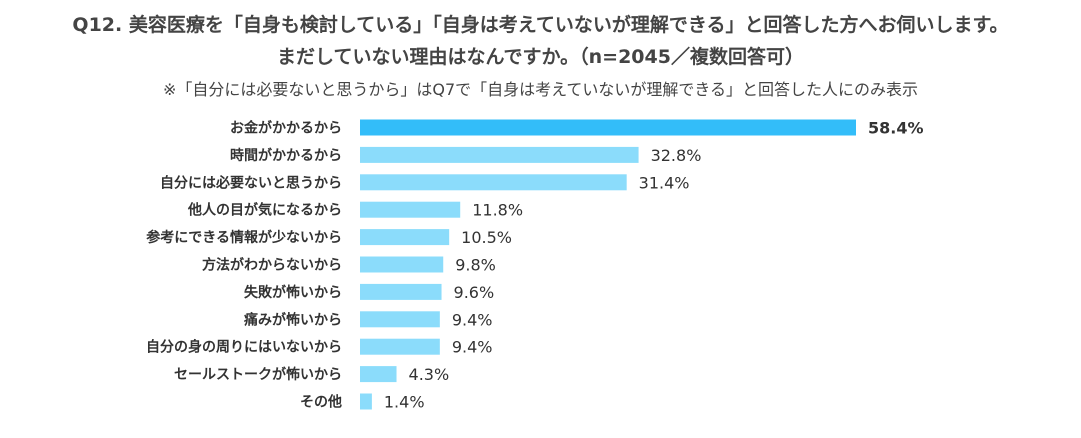  What do you see at coordinates (292, 319) in the screenshot?
I see `category-label: 痛みが怖いから` at bounding box center [292, 319].